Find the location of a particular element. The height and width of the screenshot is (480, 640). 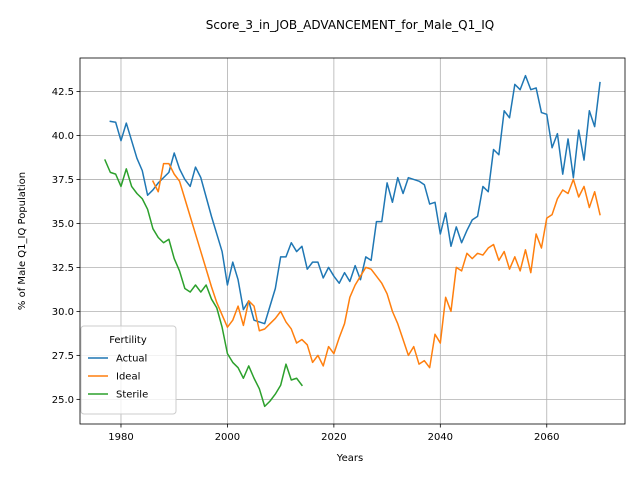

y-tick-label: 25.0 is located at coordinates (63, 400).